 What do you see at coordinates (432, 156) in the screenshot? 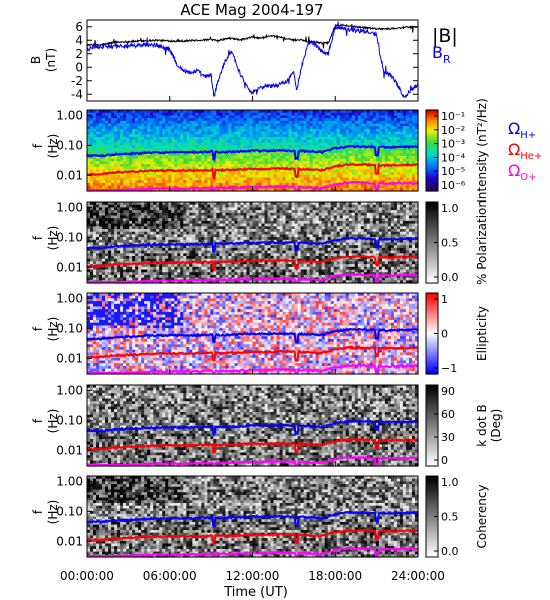
I see `colorbar-step` at bounding box center [432, 156].